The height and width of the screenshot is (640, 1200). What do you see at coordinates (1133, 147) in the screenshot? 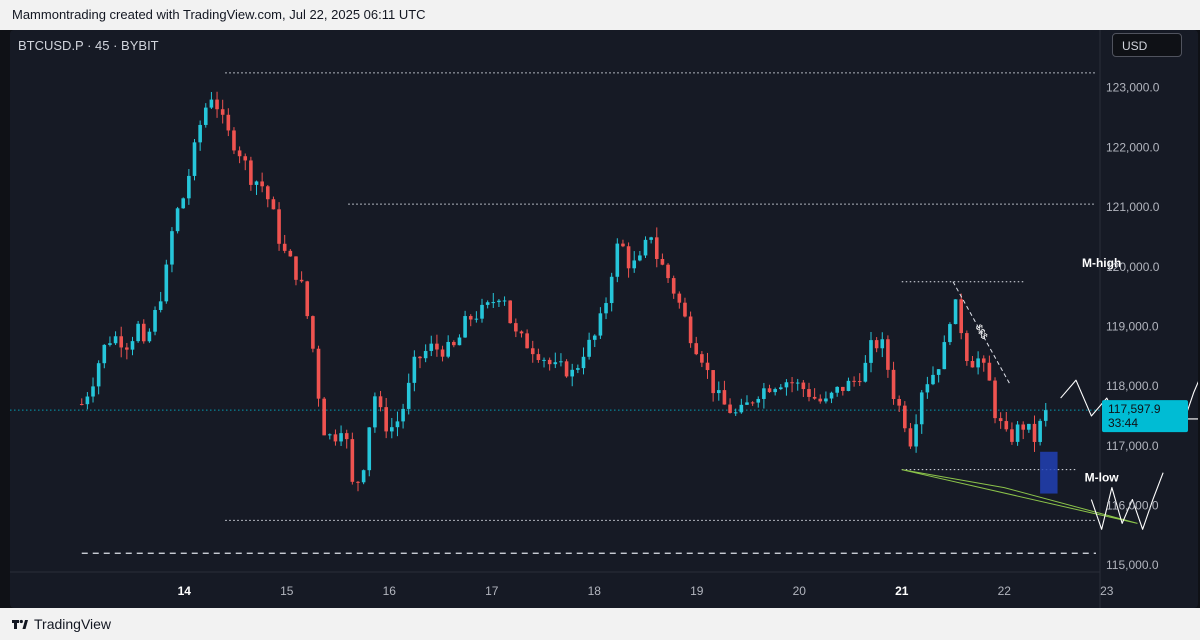
I see `y-tick-label: 122,000.0` at bounding box center [1133, 147].